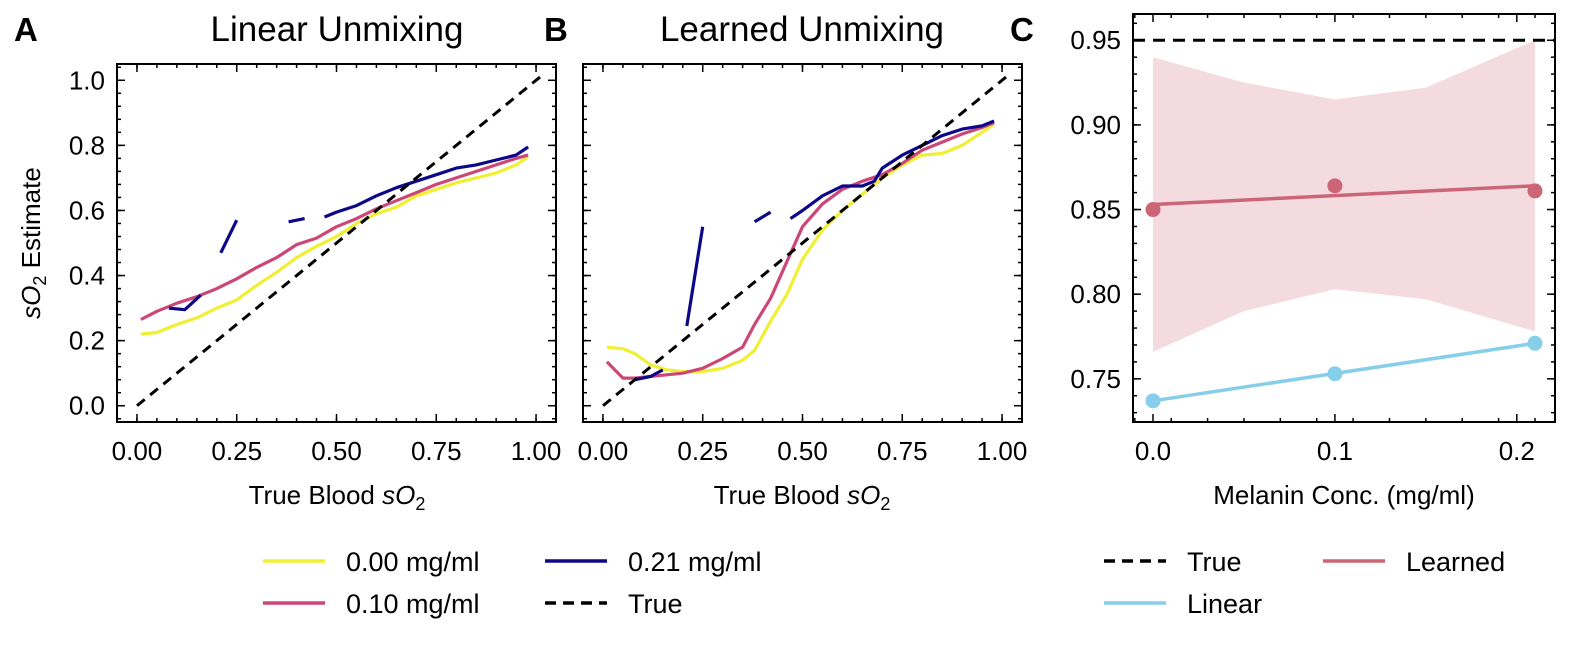 The height and width of the screenshot is (650, 1579). Describe the element at coordinates (1153, 451) in the screenshot. I see `panel-c-xtick-label: 0.0` at that location.